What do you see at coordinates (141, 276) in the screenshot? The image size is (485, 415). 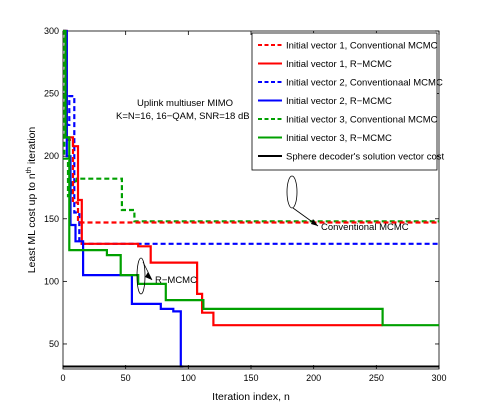 I see `rmcmc-ellipse` at bounding box center [141, 276].